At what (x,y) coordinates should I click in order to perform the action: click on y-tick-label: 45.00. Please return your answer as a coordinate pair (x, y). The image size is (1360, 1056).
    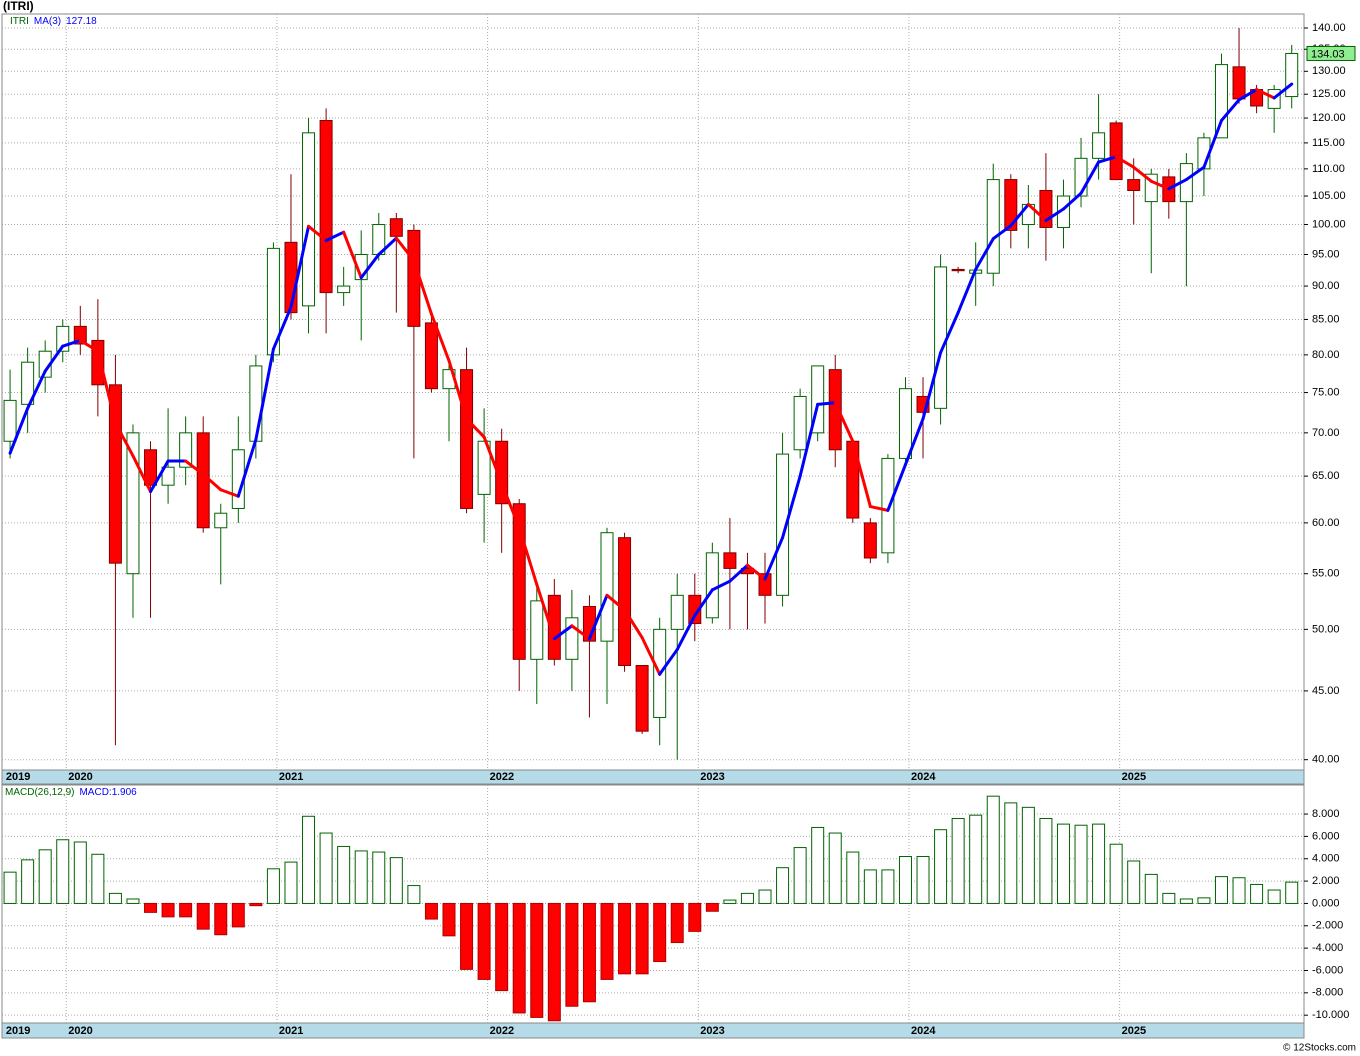
    Looking at the image, I should click on (1326, 691).